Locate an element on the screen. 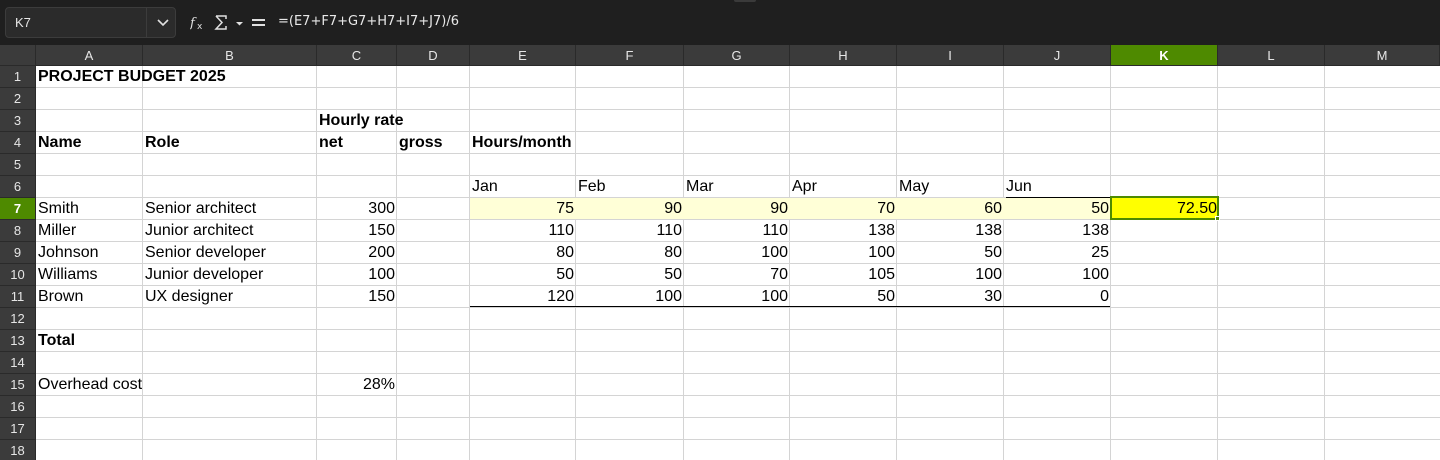  row-header-3: 3 is located at coordinates (18, 121).